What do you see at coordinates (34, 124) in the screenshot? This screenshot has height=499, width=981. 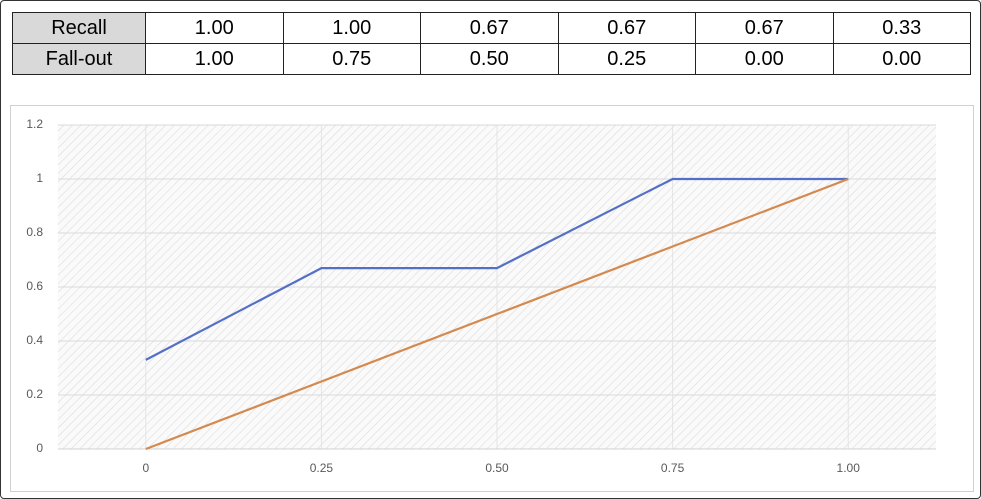 I see `y-tick-label: 1.2` at bounding box center [34, 124].